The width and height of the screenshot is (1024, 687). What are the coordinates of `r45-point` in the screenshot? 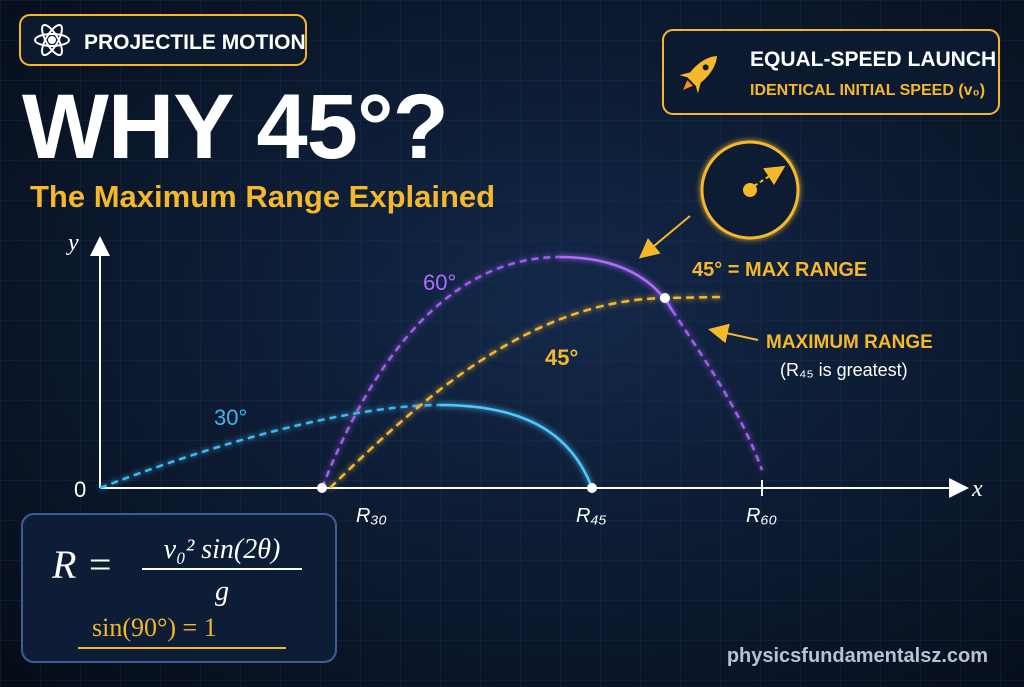 It's located at (592, 488).